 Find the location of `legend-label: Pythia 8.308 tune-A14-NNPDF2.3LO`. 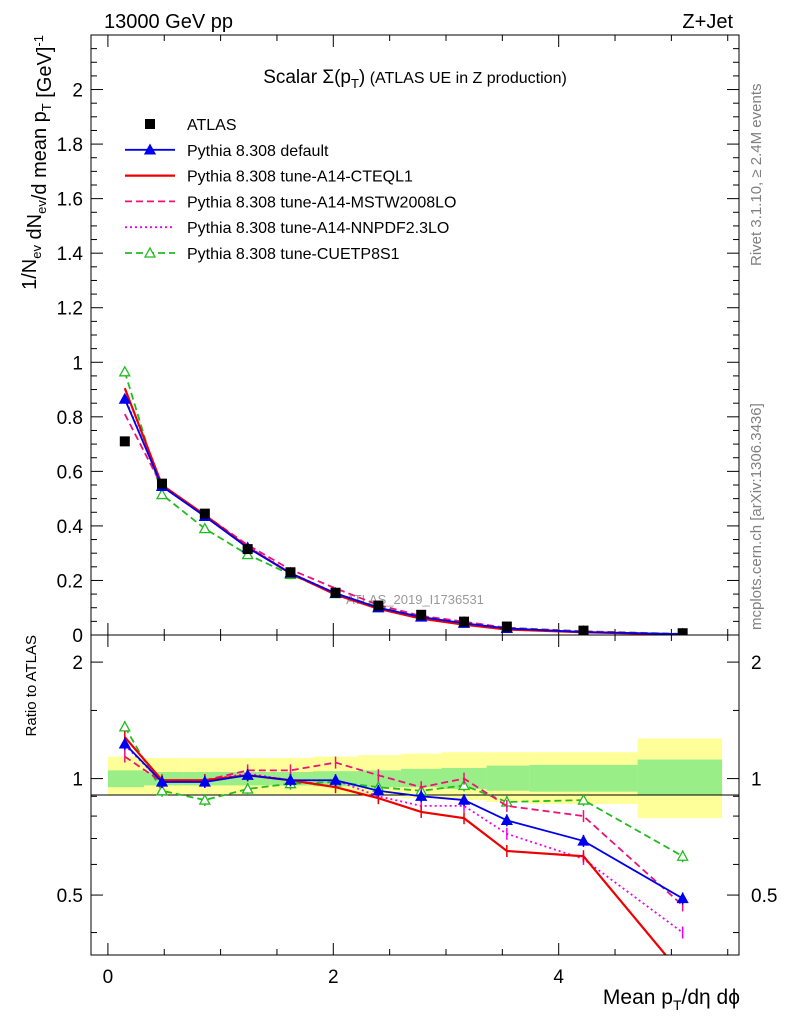

legend-label: Pythia 8.308 tune-A14-NNPDF2.3LO is located at coordinates (318, 228).